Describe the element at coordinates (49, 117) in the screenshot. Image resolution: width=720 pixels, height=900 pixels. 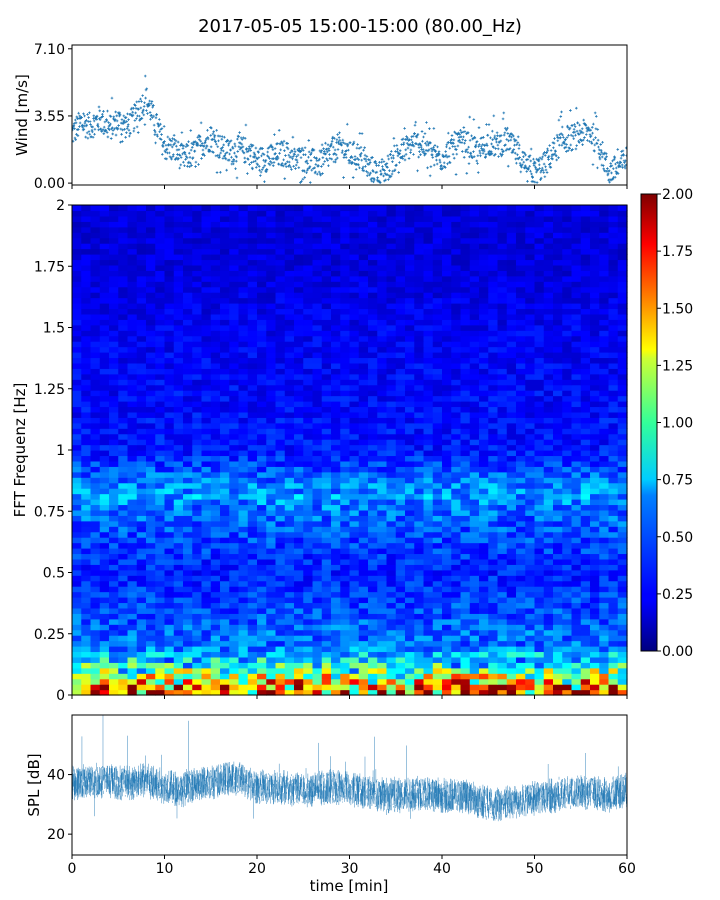
I see `wind-y-tick-label: 3.55` at that location.